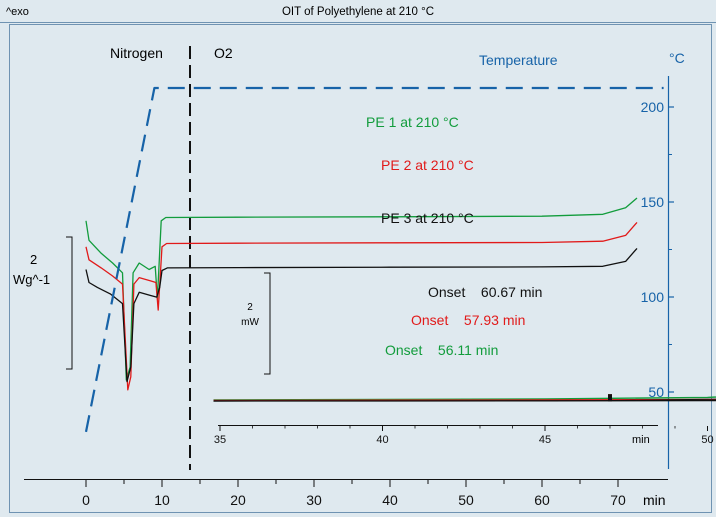 This screenshot has height=522, width=716. I want to click on temperature-label: Temperature, so click(518, 60).